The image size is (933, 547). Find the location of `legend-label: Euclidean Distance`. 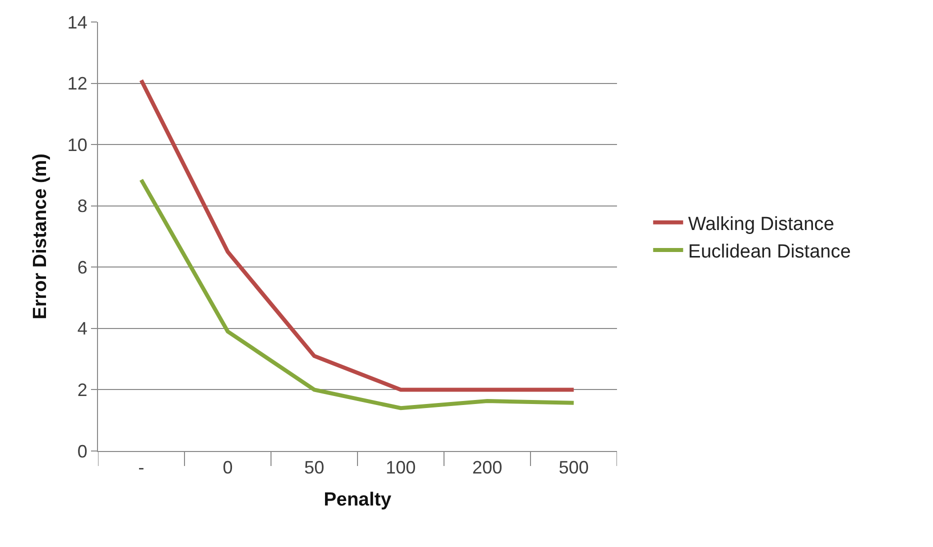

legend-label: Euclidean Distance is located at coordinates (769, 251).